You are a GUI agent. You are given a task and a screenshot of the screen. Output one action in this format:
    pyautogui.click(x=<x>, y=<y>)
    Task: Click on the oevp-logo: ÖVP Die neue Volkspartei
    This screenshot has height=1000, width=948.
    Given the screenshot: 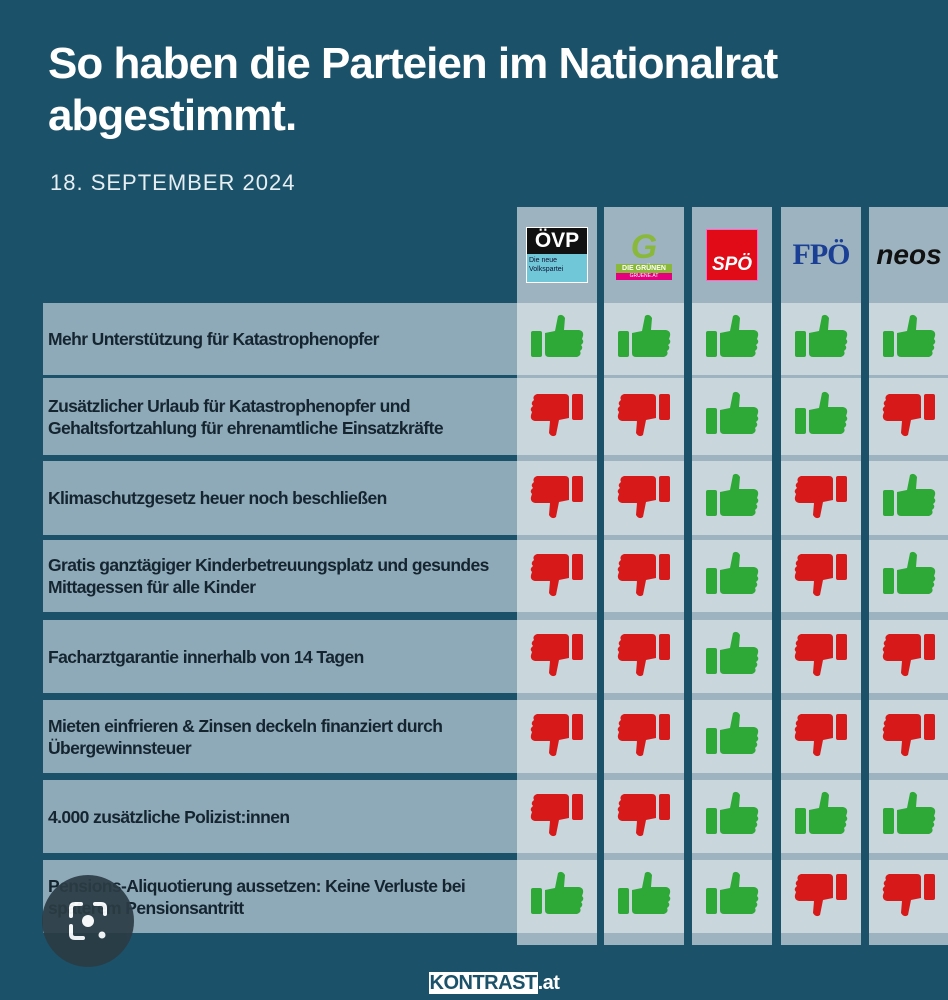 What is the action you would take?
    pyautogui.click(x=557, y=255)
    